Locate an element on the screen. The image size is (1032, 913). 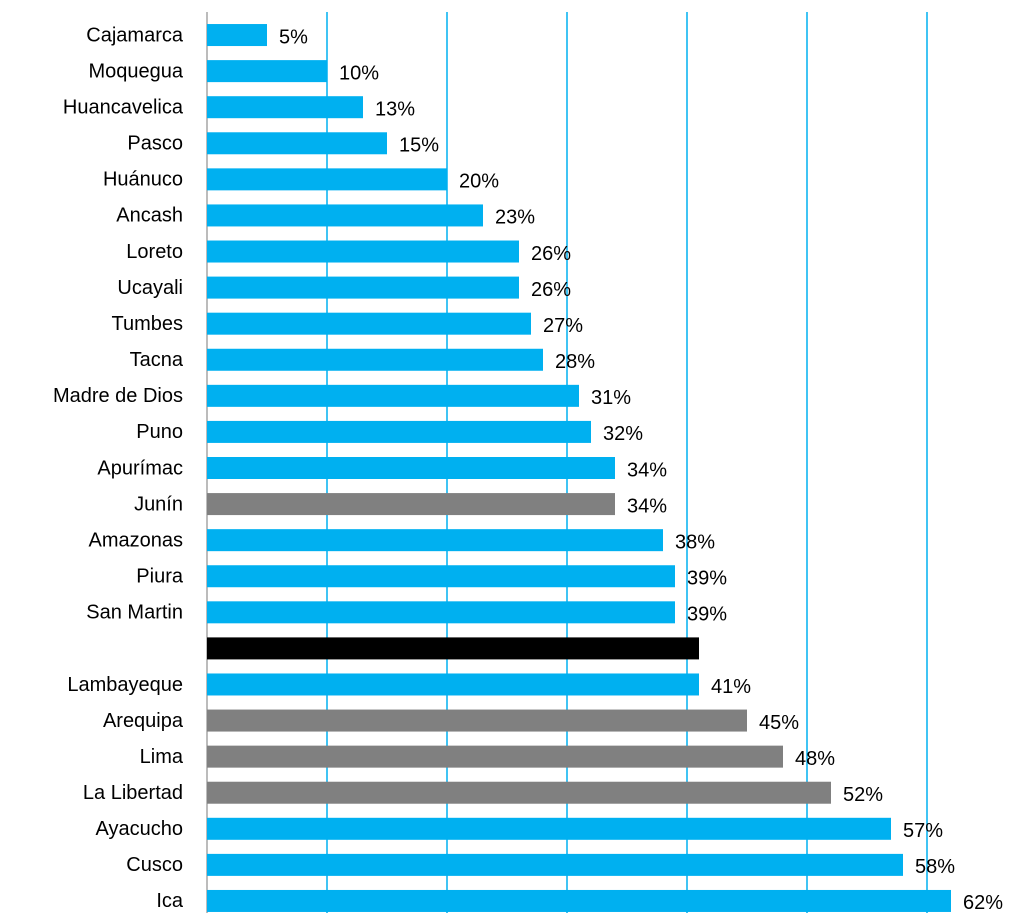
value-label: 32% is located at coordinates (623, 434).